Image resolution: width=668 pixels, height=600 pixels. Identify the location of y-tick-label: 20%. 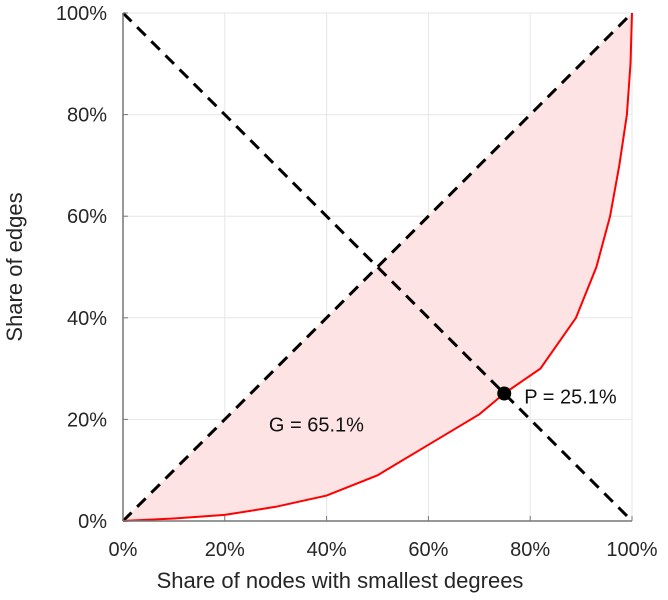
(87, 420).